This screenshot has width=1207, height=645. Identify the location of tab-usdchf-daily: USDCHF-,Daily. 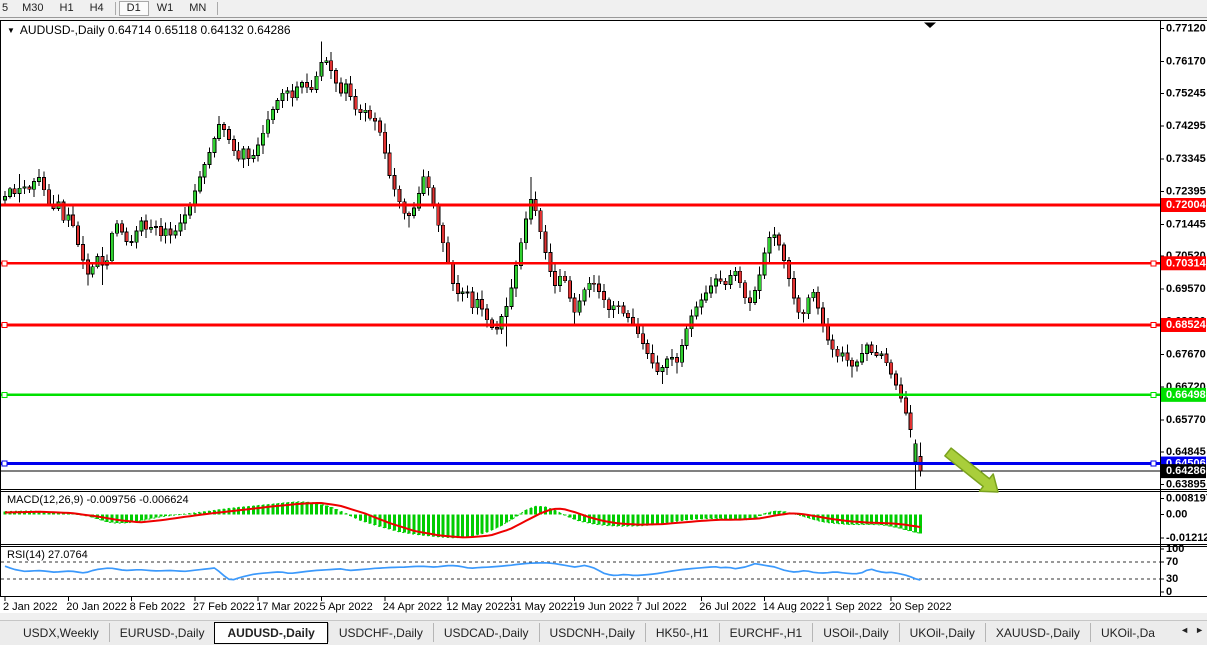
(380, 632).